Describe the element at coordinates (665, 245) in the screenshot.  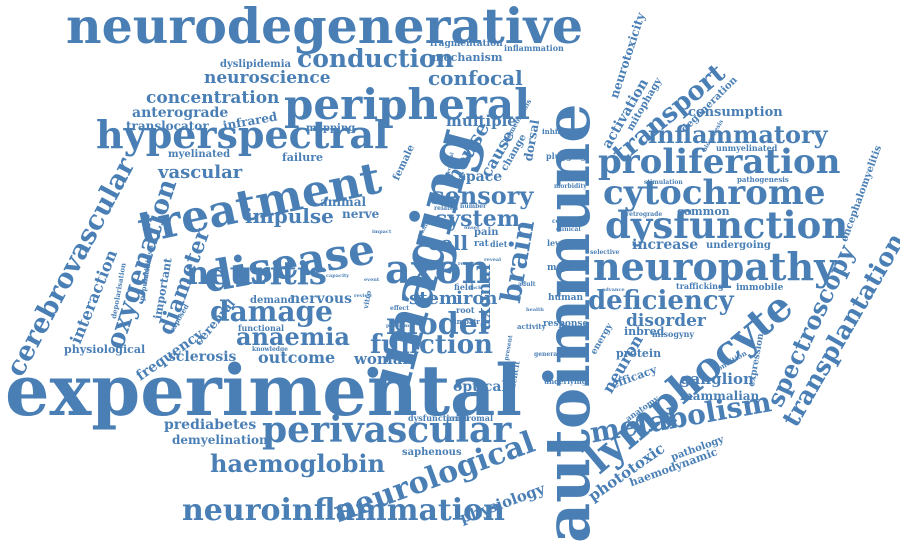
I see `word-increase: increase` at that location.